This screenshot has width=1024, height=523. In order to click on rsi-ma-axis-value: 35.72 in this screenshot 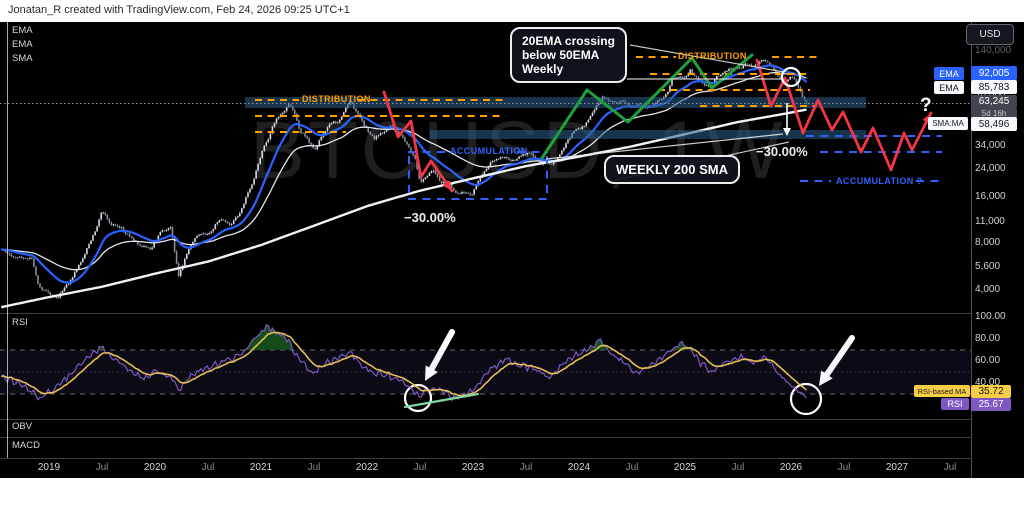, I will do `click(991, 391)`.